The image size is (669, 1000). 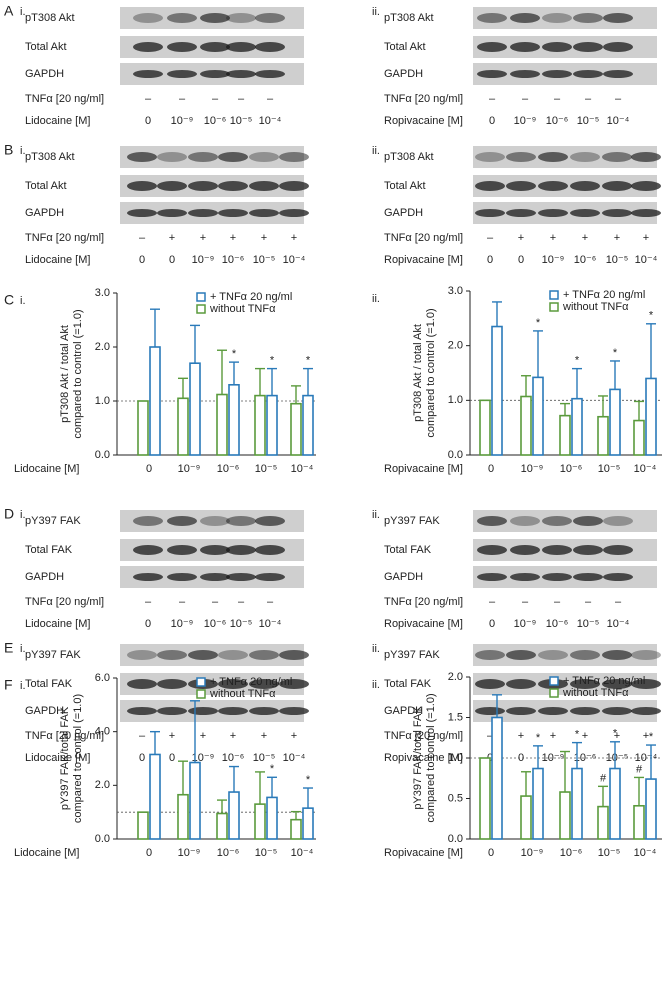 What do you see at coordinates (242, 309) in the screenshot?
I see `legend-label: without TNFα` at bounding box center [242, 309].